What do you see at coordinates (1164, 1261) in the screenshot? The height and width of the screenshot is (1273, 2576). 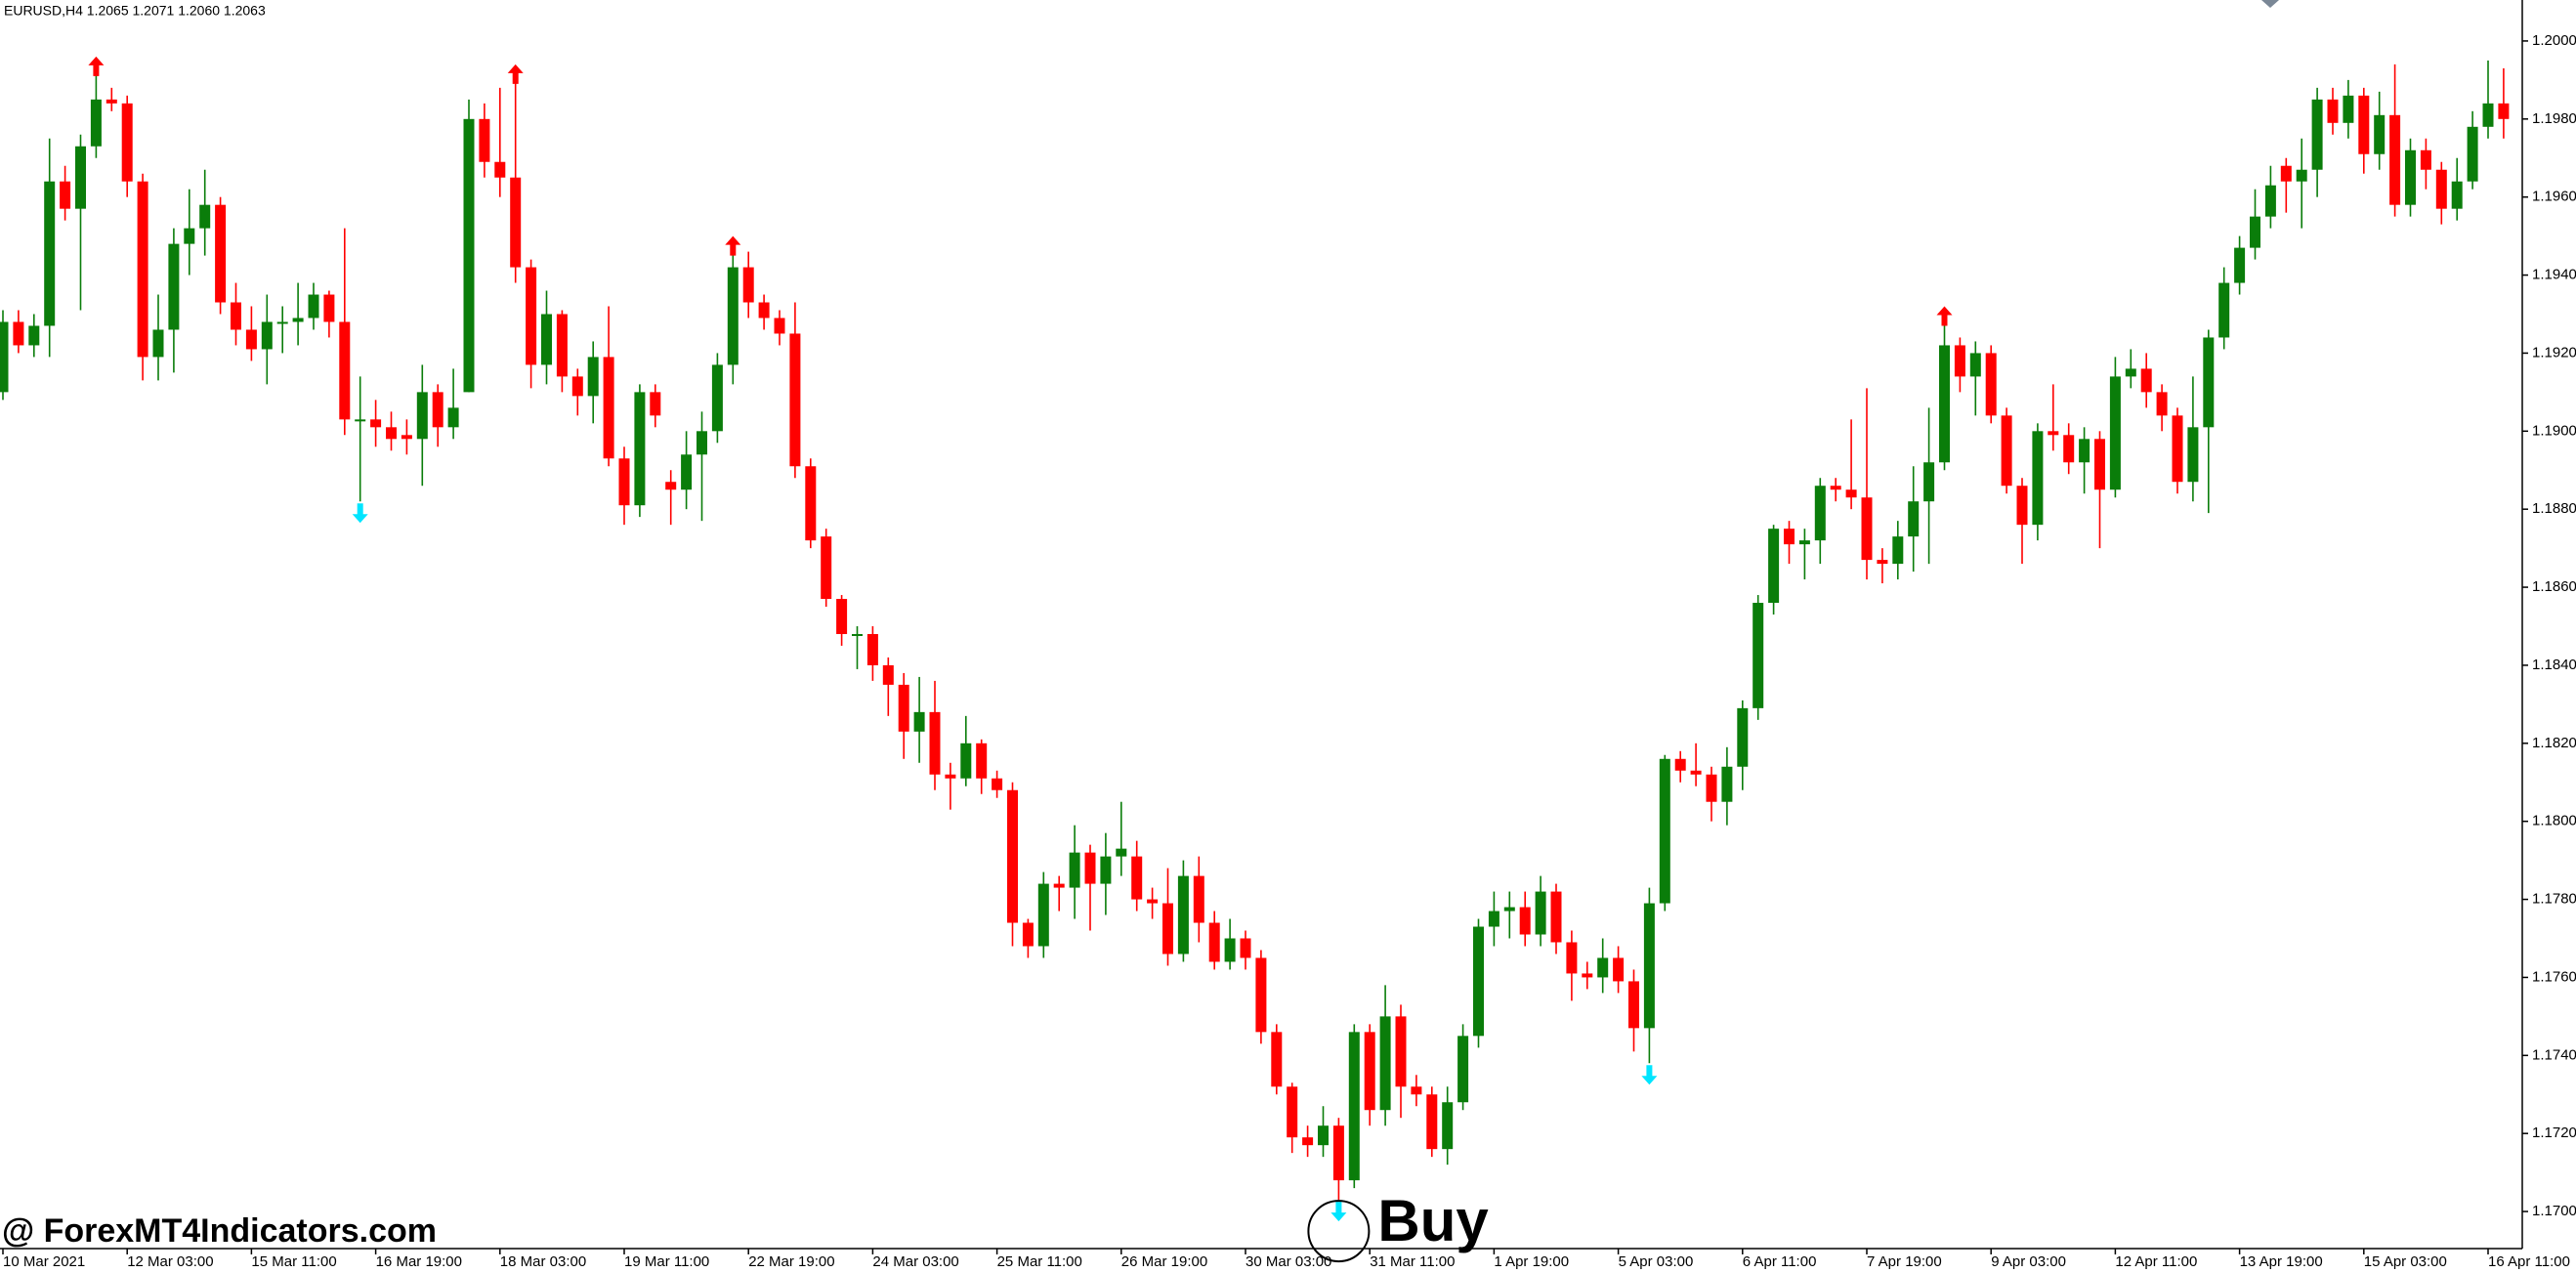 I see `x-tick-label: 26 Mar 19:00` at bounding box center [1164, 1261].